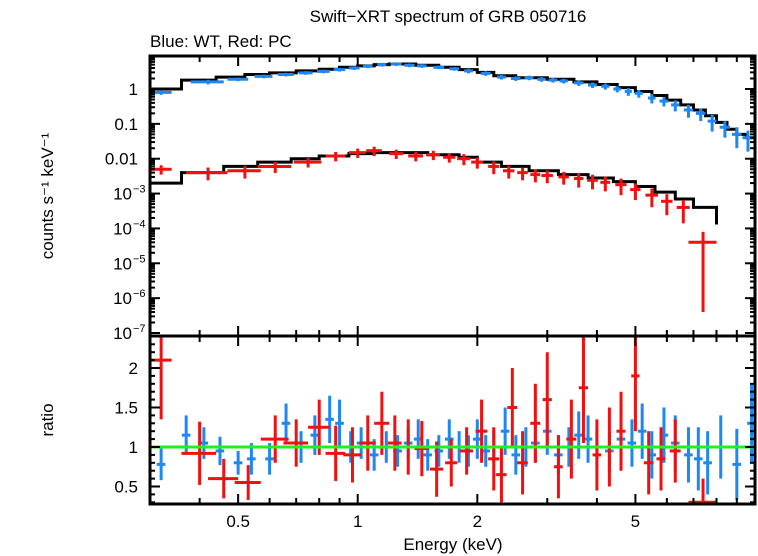  I want to click on chart-subtitle: Blue: WT, Red: PC, so click(221, 41).